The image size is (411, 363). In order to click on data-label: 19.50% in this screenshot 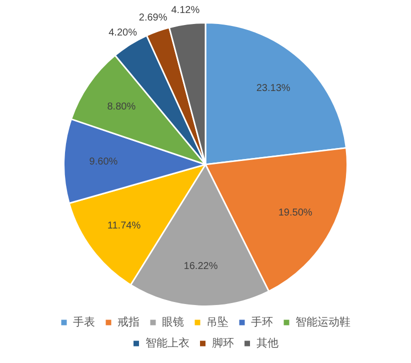, I will do `click(295, 213)`.